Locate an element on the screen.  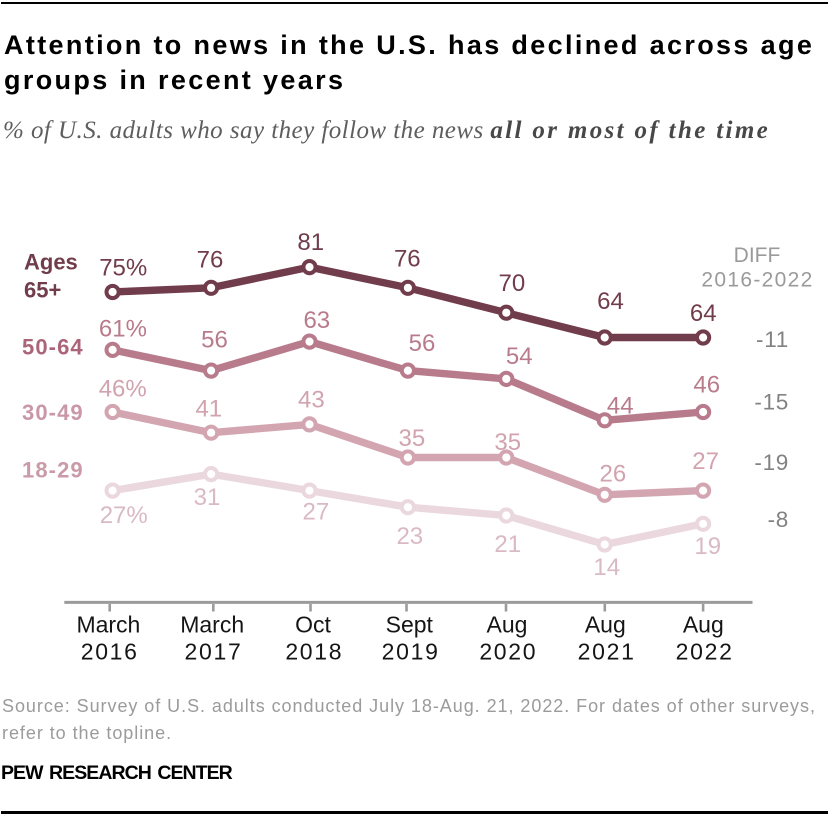
svg-text: 70 is located at coordinates (512, 283).